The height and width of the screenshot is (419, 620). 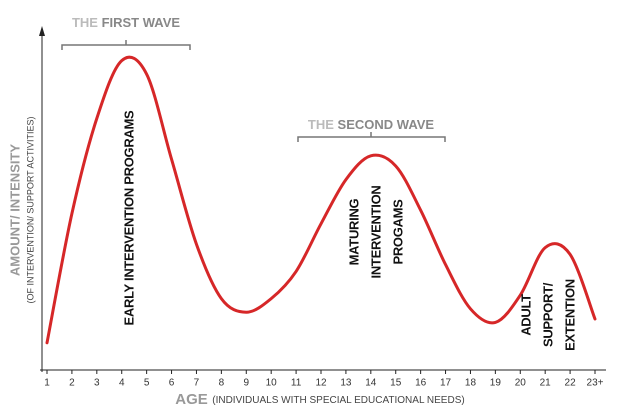 I want to click on x-tick-label: 1, so click(x=47, y=383).